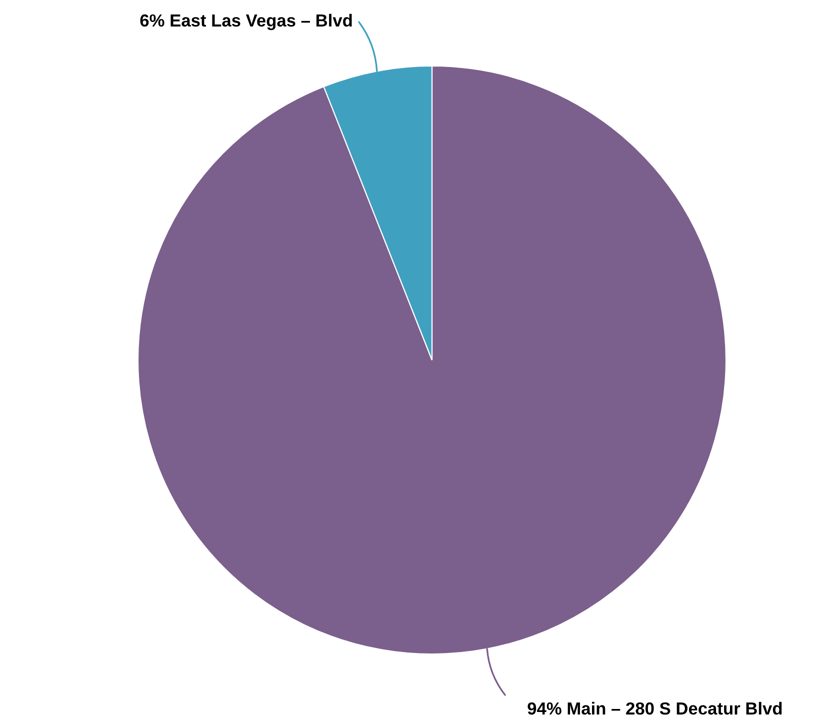 Image resolution: width=831 pixels, height=721 pixels. Describe the element at coordinates (246, 22) in the screenshot. I see `slice-label: 6% East Las Vegas – Blvd` at that location.